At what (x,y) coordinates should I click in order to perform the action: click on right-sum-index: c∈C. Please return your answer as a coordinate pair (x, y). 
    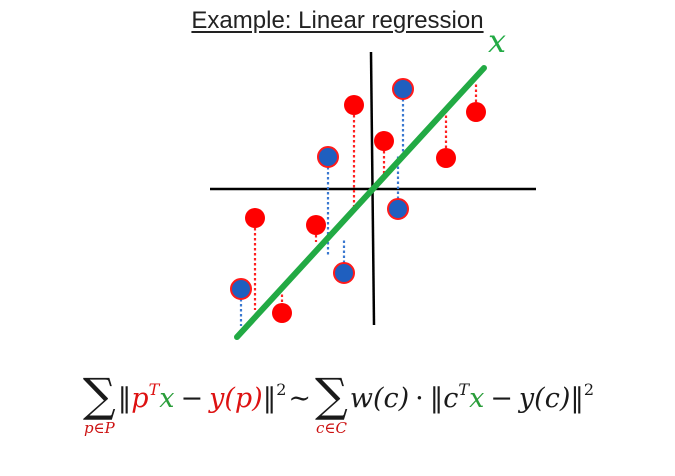
    Looking at the image, I should click on (331, 428).